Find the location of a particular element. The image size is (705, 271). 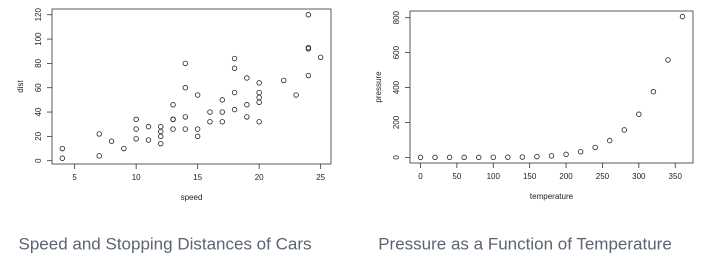

x-tick-label: 250 is located at coordinates (603, 176).